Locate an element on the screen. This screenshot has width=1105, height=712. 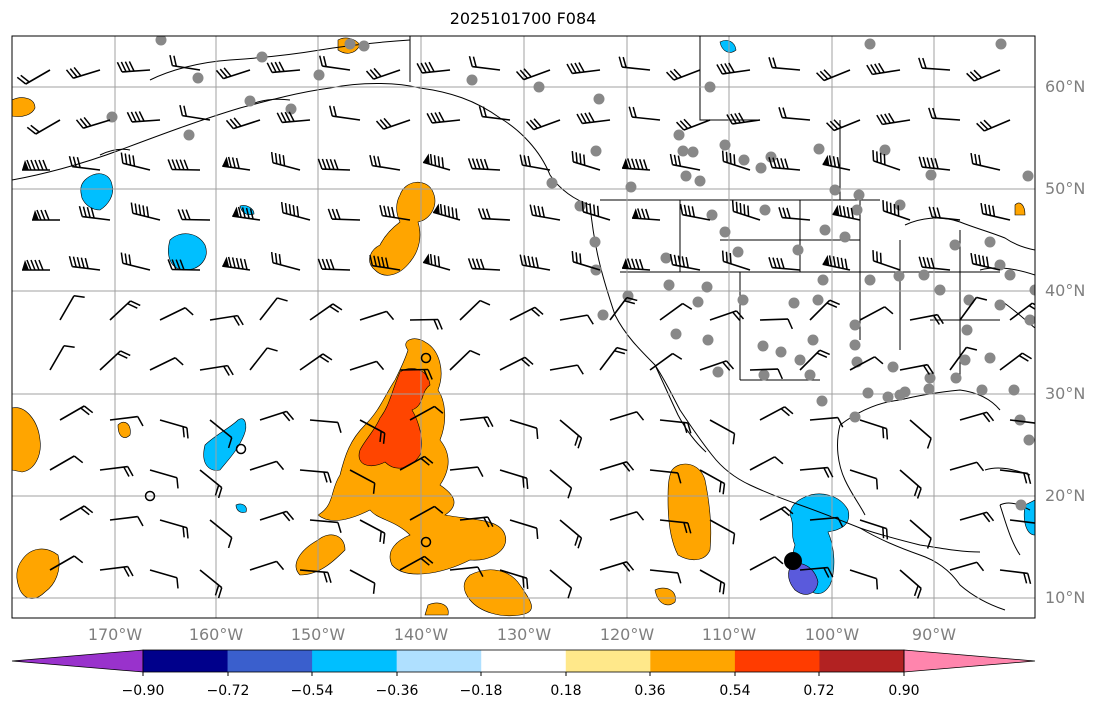
open-circle-marker is located at coordinates (426, 542).